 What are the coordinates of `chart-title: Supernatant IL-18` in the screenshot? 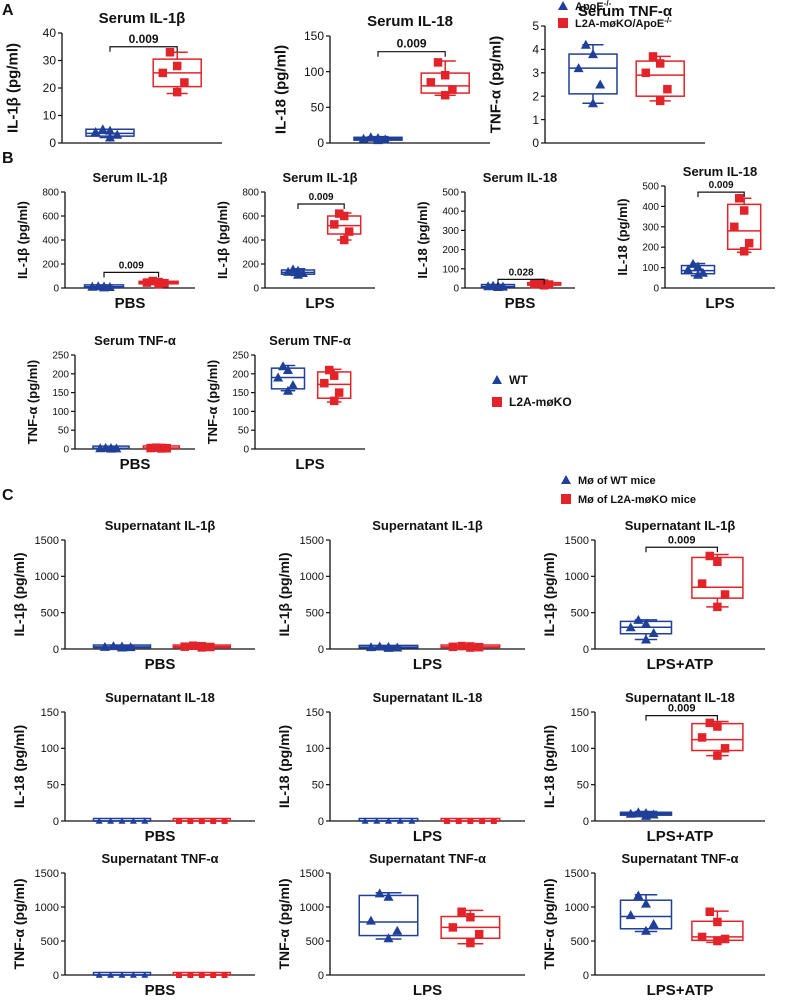 It's located at (160, 697).